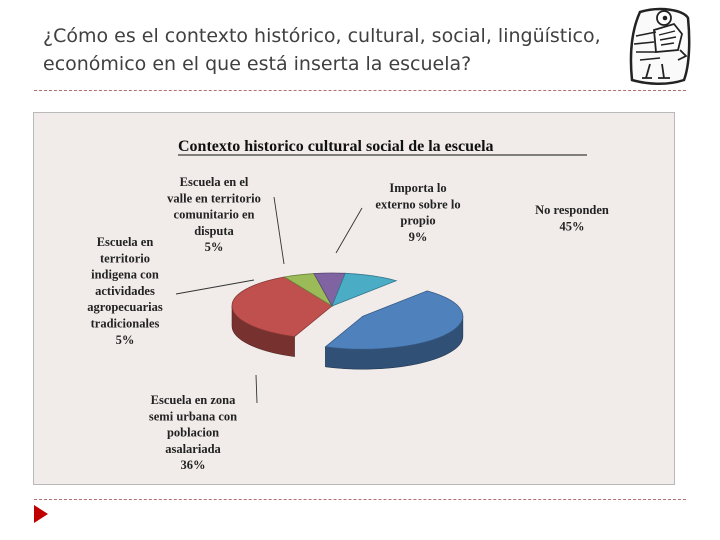  I want to click on bird-logo-icon, so click(660, 46).